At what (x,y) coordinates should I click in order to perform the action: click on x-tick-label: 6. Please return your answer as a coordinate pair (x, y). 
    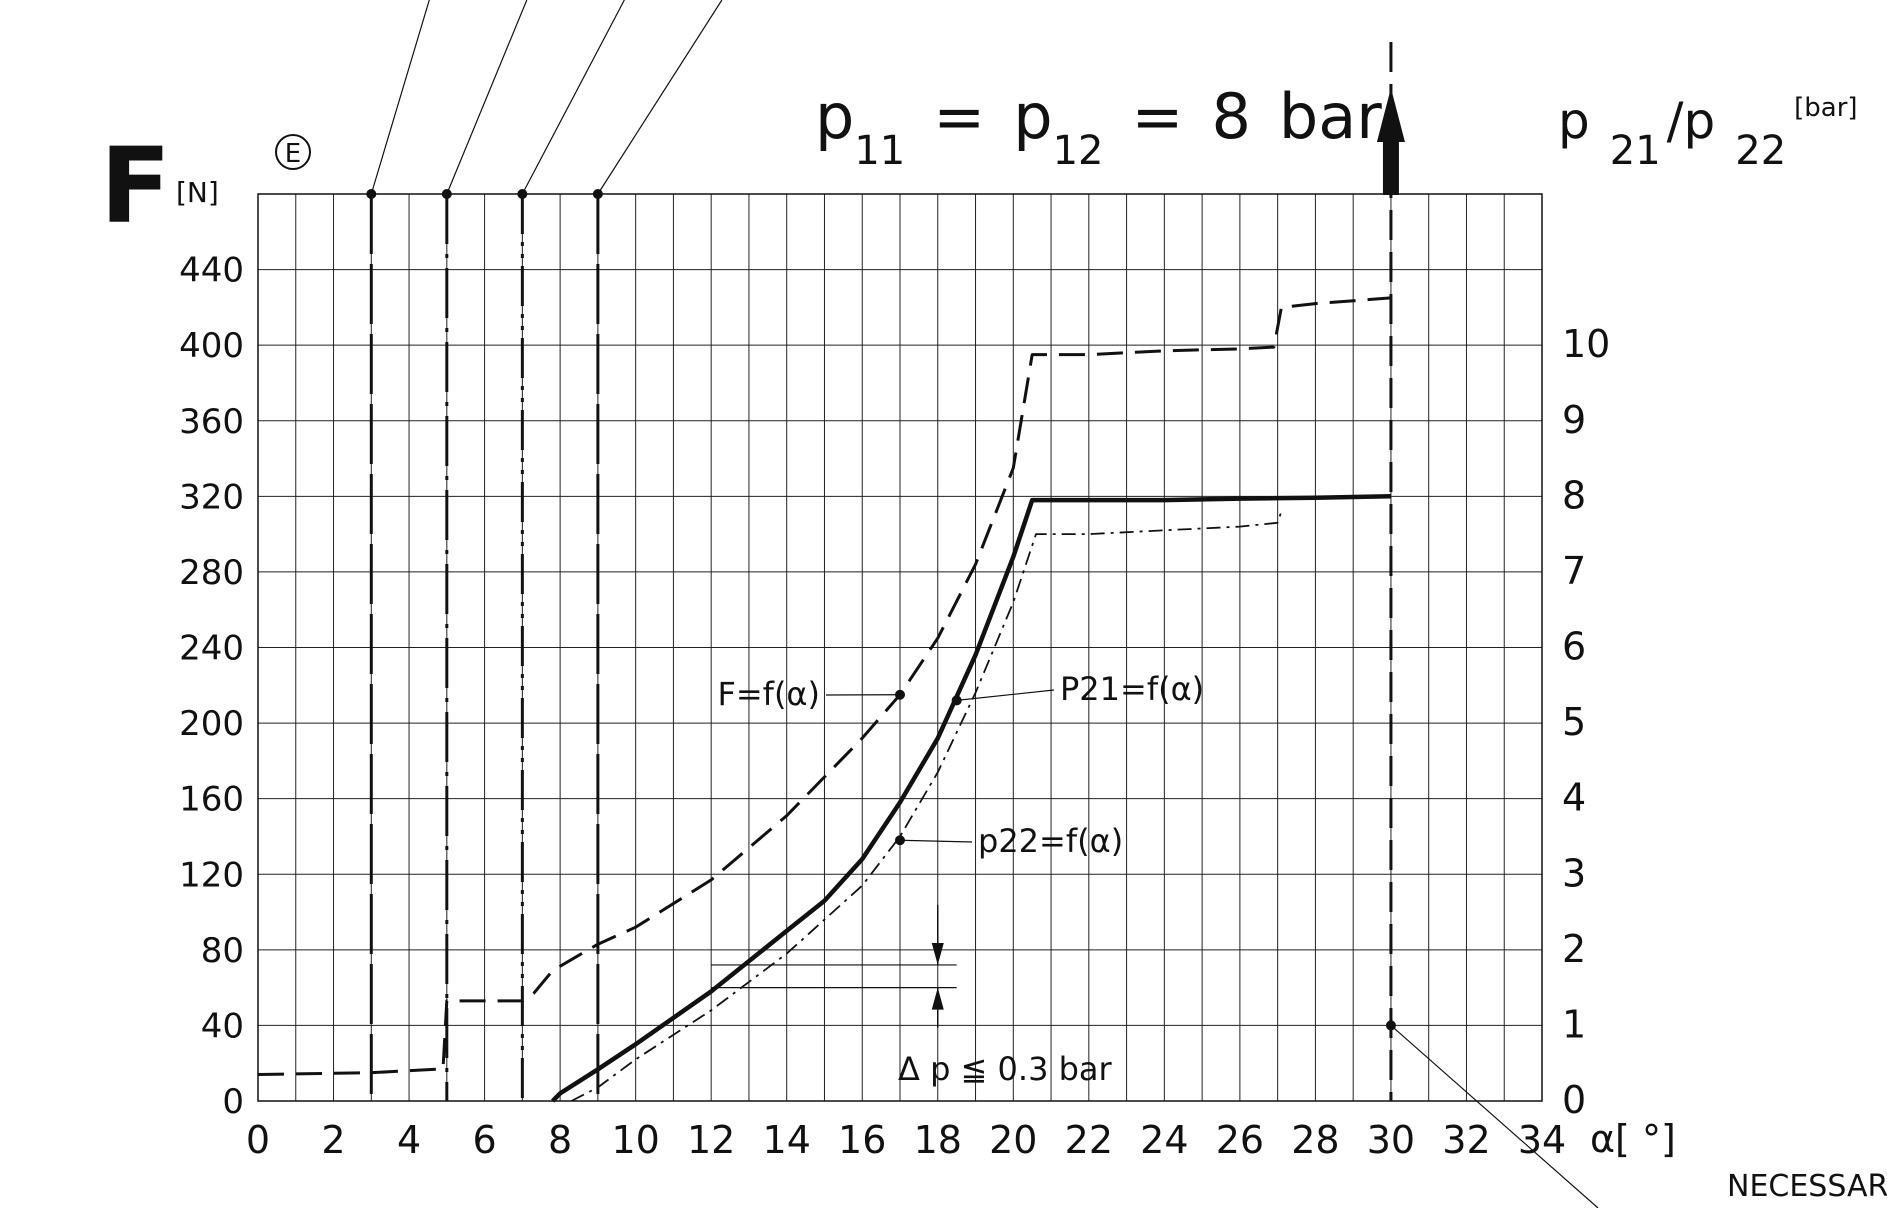
    Looking at the image, I should click on (484, 1140).